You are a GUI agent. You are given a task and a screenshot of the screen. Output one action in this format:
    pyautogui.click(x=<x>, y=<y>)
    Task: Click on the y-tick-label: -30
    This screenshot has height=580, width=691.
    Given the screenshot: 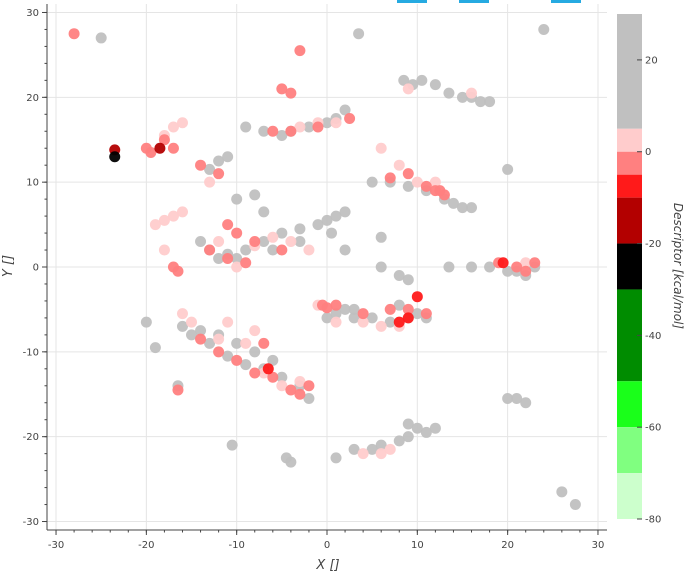 What is the action you would take?
    pyautogui.click(x=31, y=522)
    